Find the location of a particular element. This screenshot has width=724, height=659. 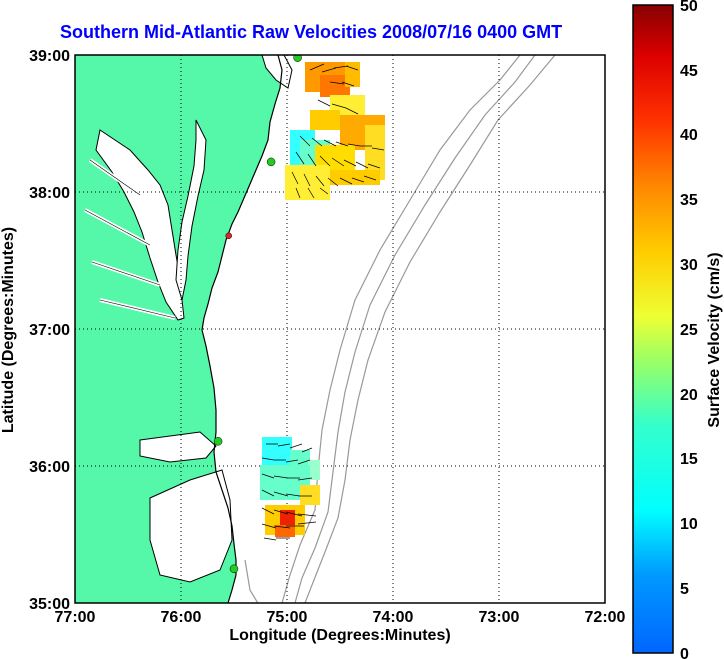

x-tick-label: 72:00 is located at coordinates (605, 617).